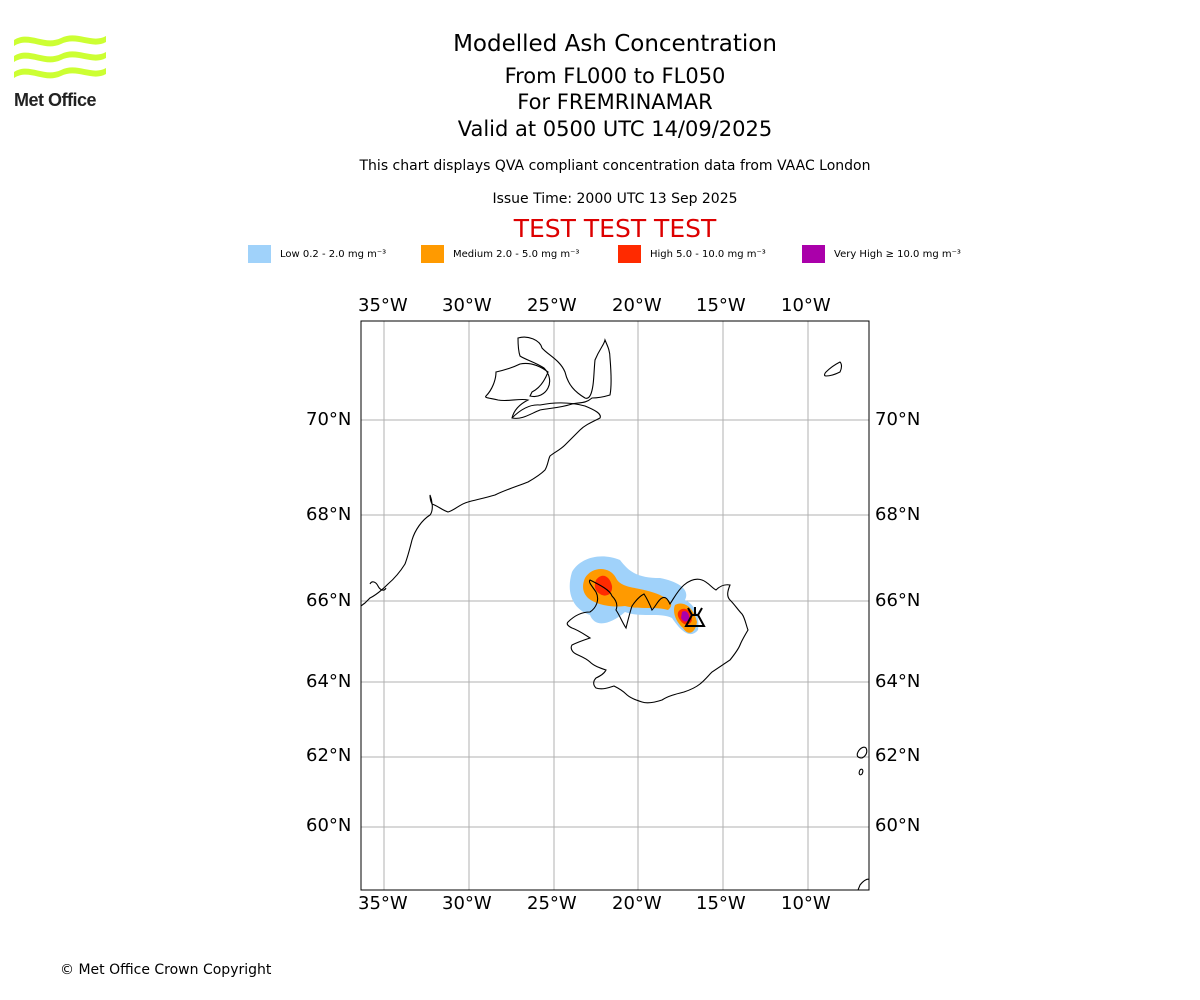 The width and height of the screenshot is (1200, 1000). I want to click on copyright: © Met Office Crown Copyright, so click(166, 970).